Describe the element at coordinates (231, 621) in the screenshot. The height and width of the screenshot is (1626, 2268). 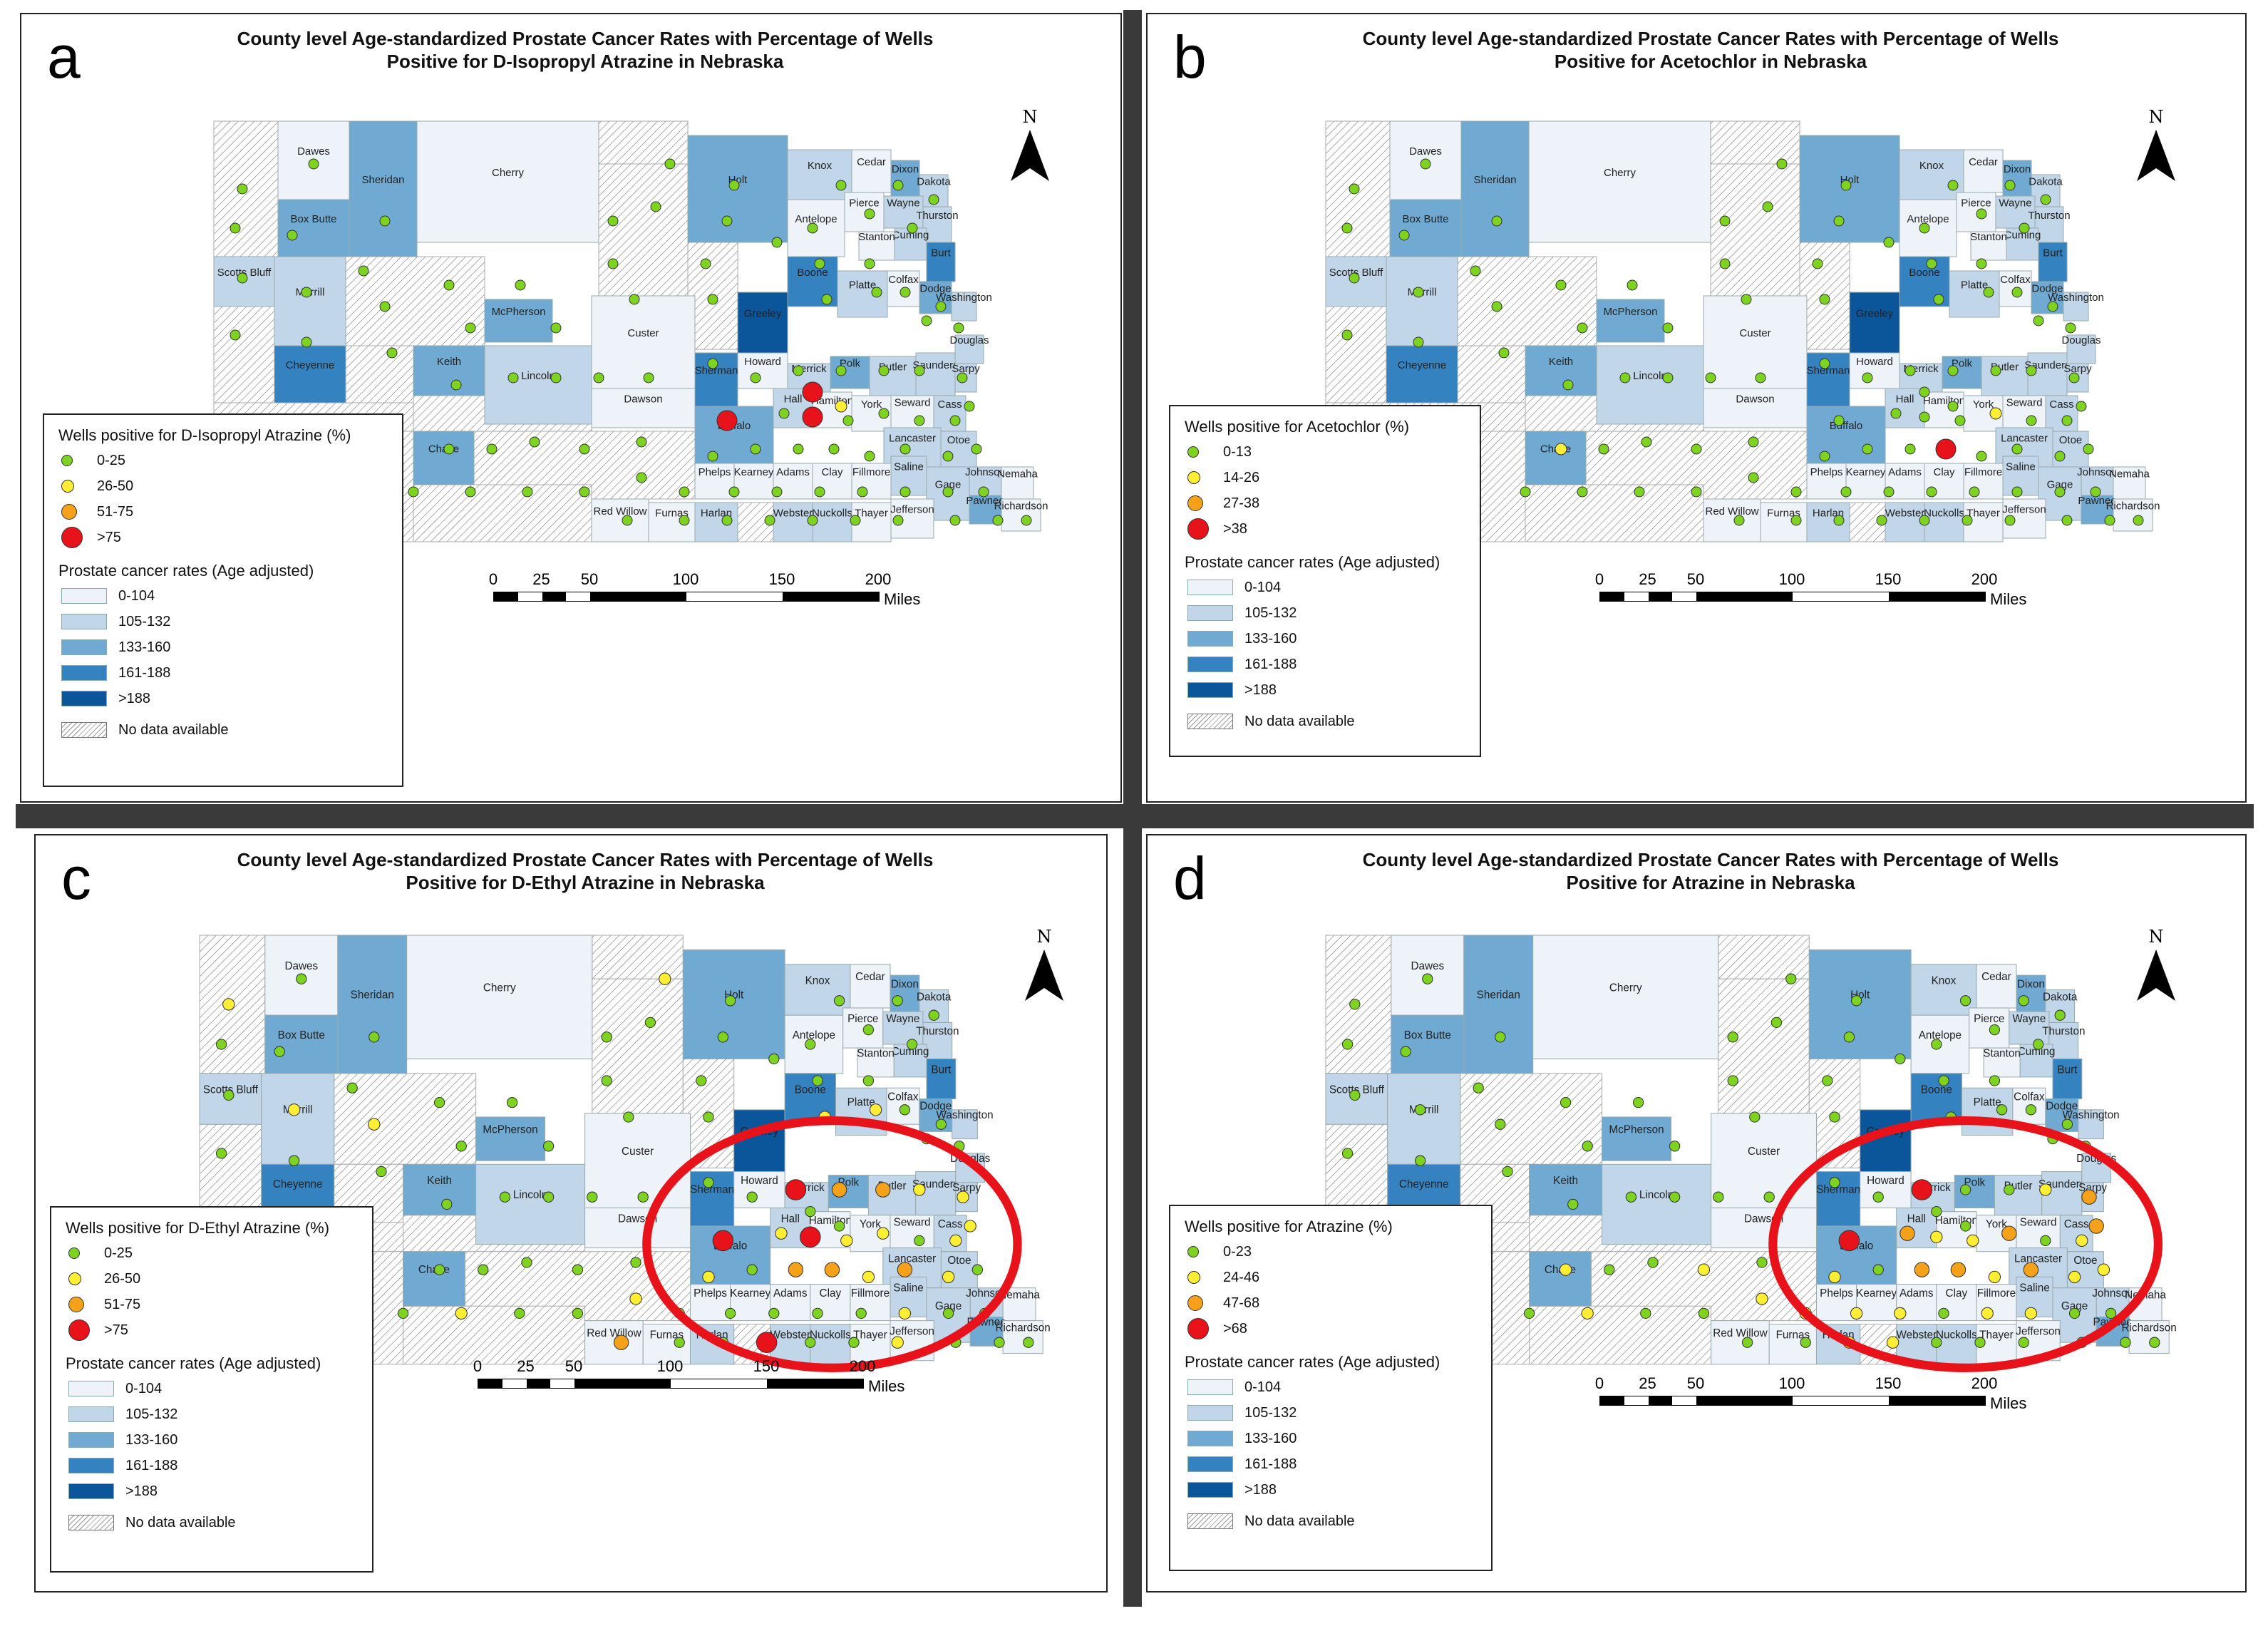
I see `cancer-legend-item: 105-132` at that location.